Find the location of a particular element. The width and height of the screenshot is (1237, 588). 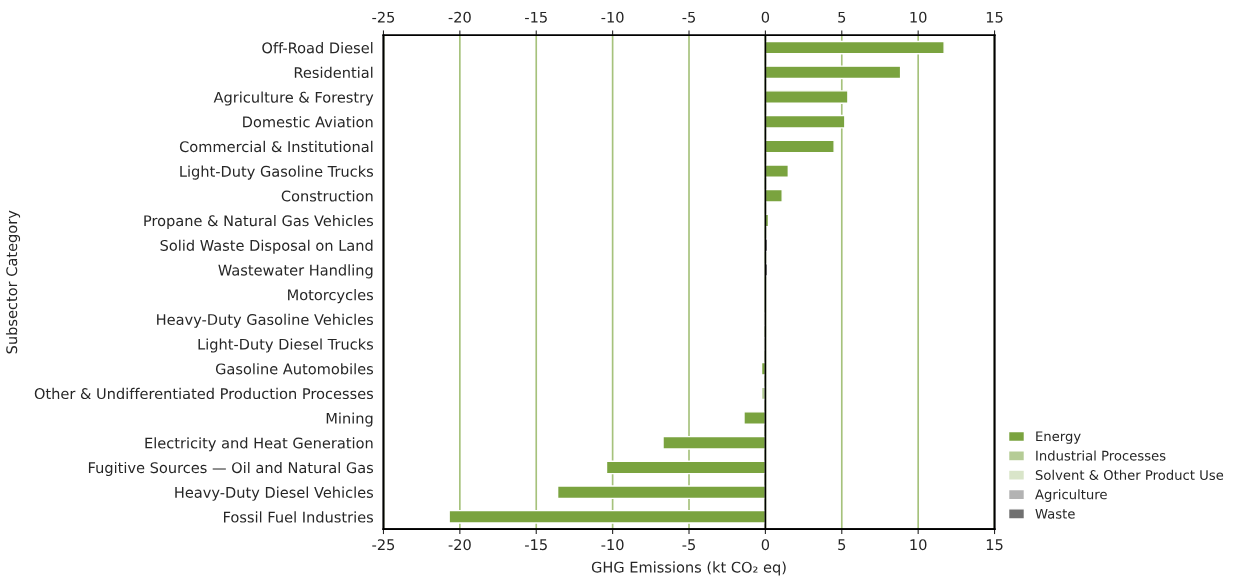

x2-tick-label: -20 is located at coordinates (459, 17).